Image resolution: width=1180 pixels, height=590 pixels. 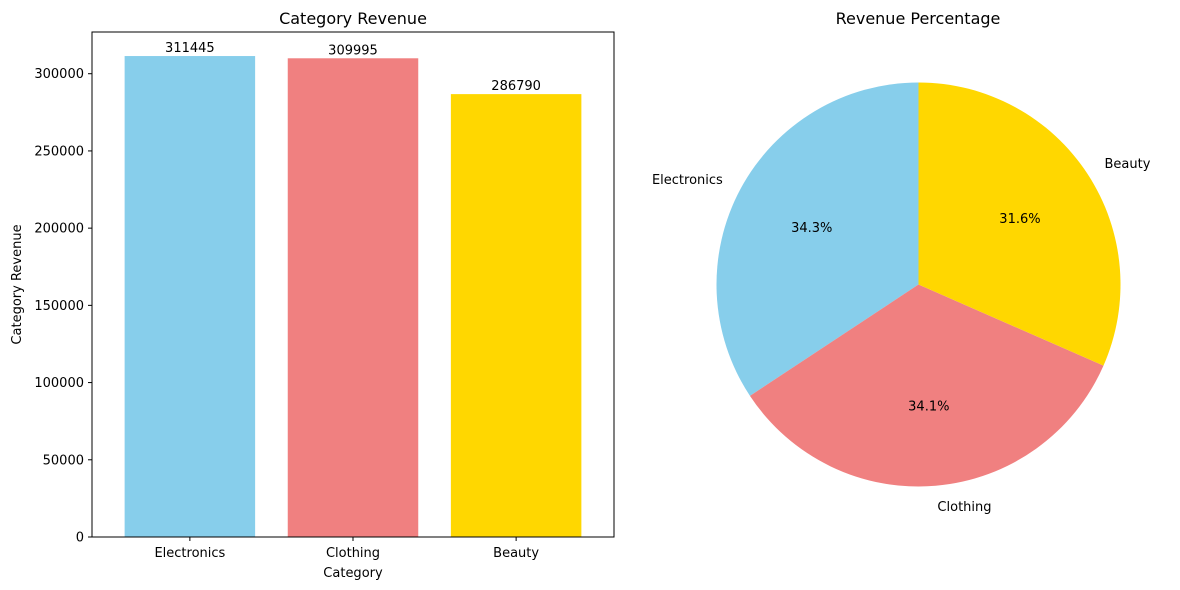 What do you see at coordinates (59, 383) in the screenshot?
I see `y-tick-label: 100000` at bounding box center [59, 383].